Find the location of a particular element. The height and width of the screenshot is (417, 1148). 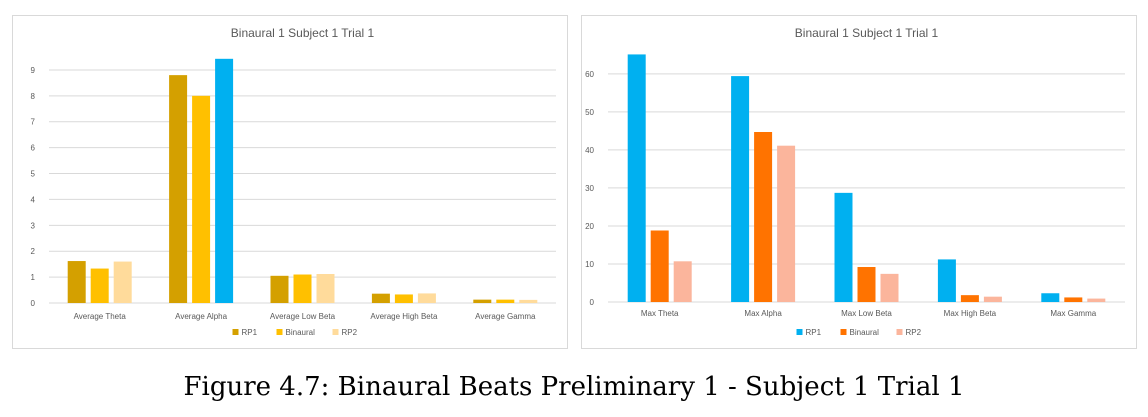

y-tick-label: 8 is located at coordinates (33, 96).